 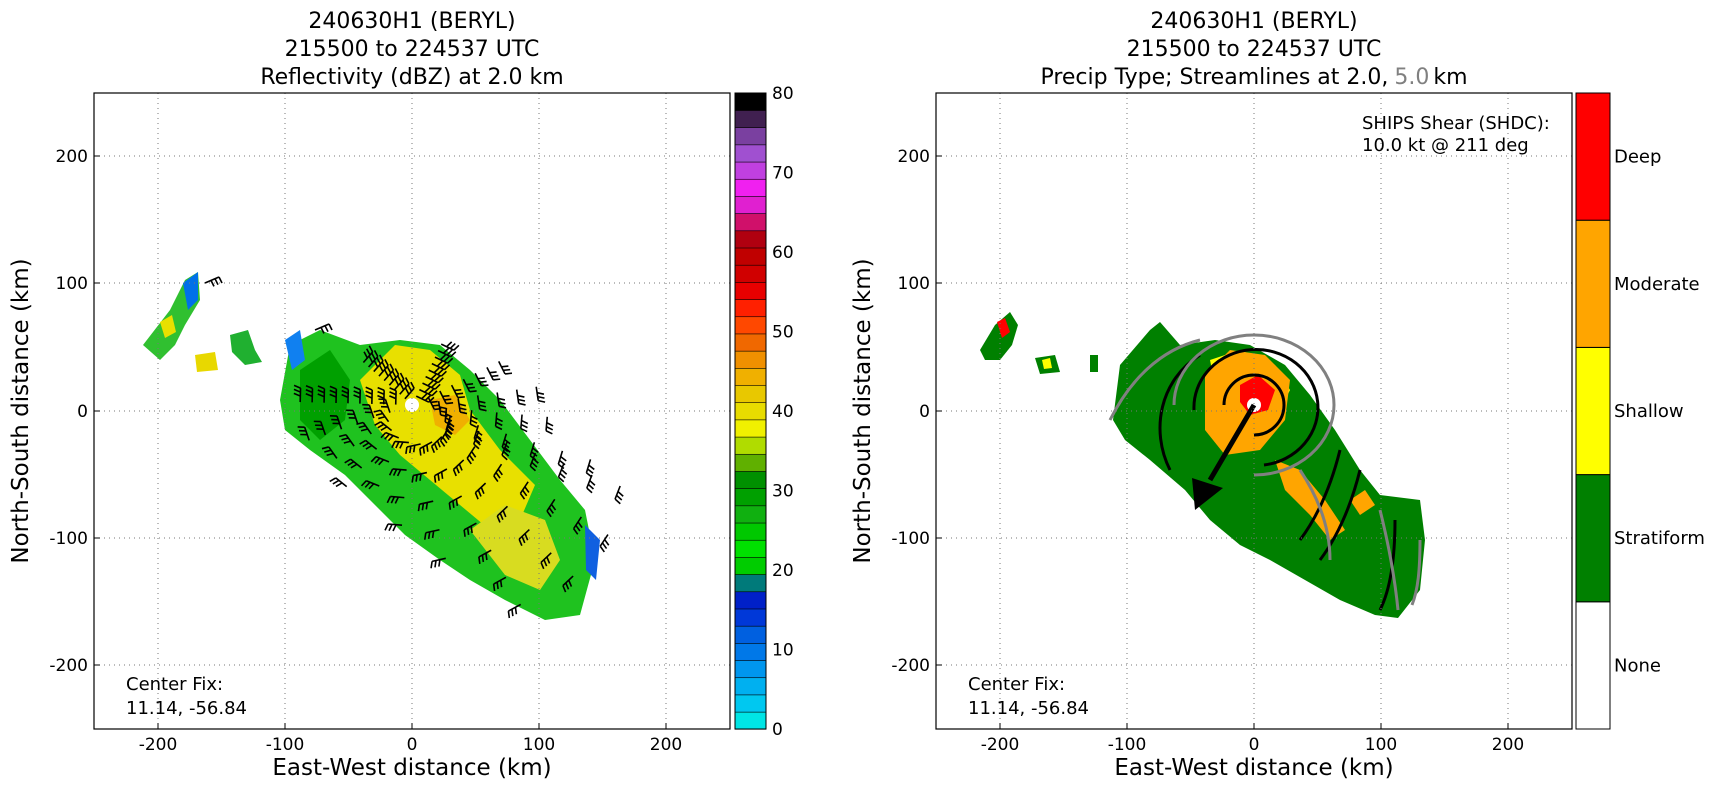 I want to click on right-y-axis-label: North-South distance (km), so click(x=863, y=410).